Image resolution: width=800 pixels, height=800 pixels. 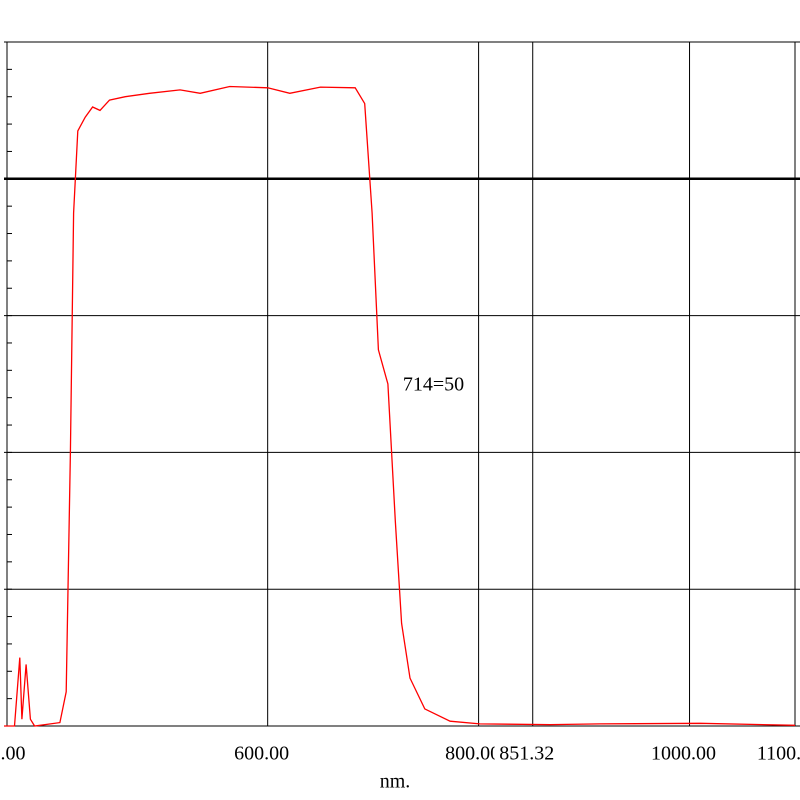 I want to click on x-tick-label: 851.32, so click(x=526, y=754).